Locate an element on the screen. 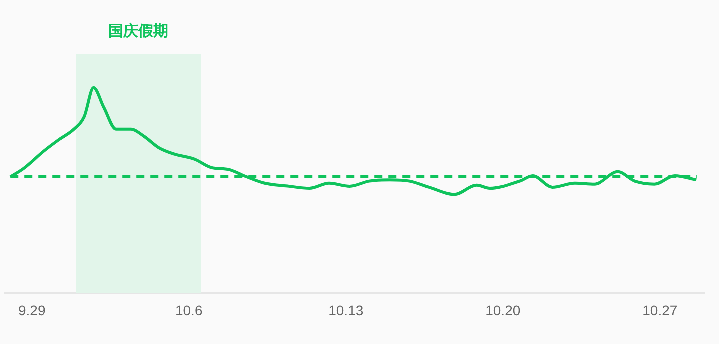 Image resolution: width=719 pixels, height=344 pixels. x-tick-label: 10.20 is located at coordinates (503, 310).